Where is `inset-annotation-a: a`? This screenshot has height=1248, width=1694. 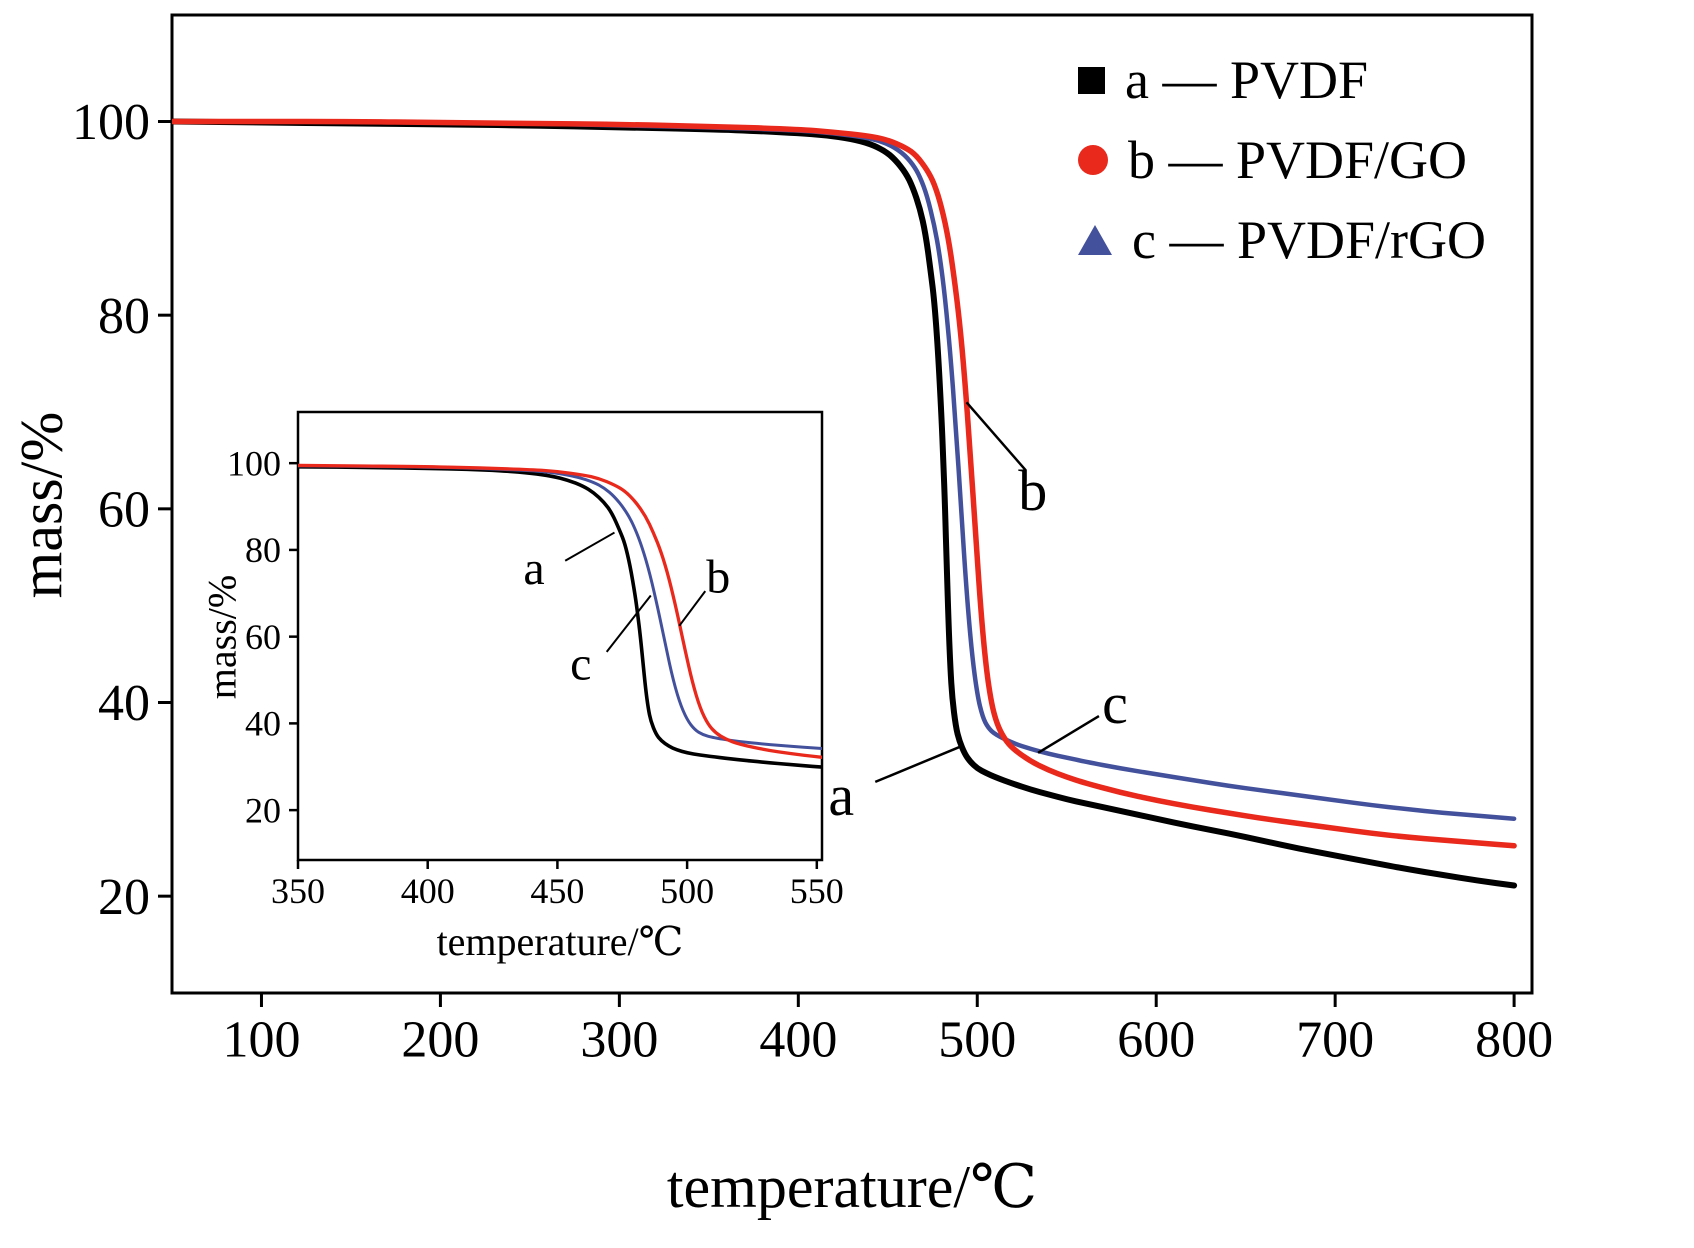 inset-annotation-a: a is located at coordinates (533, 568).